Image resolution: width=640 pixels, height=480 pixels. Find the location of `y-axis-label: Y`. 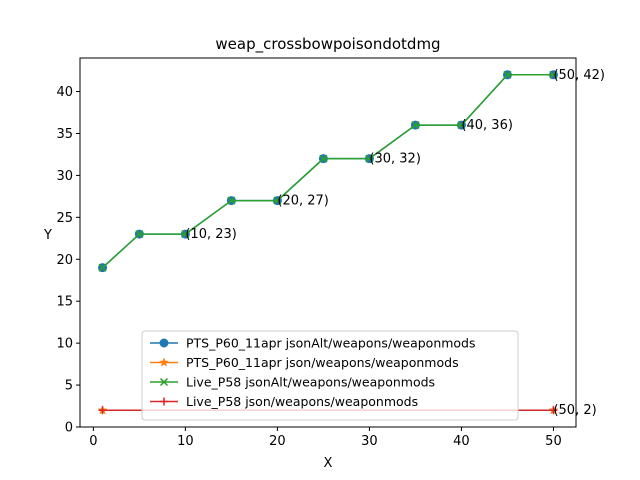

y-axis-label: Y is located at coordinates (47, 235).